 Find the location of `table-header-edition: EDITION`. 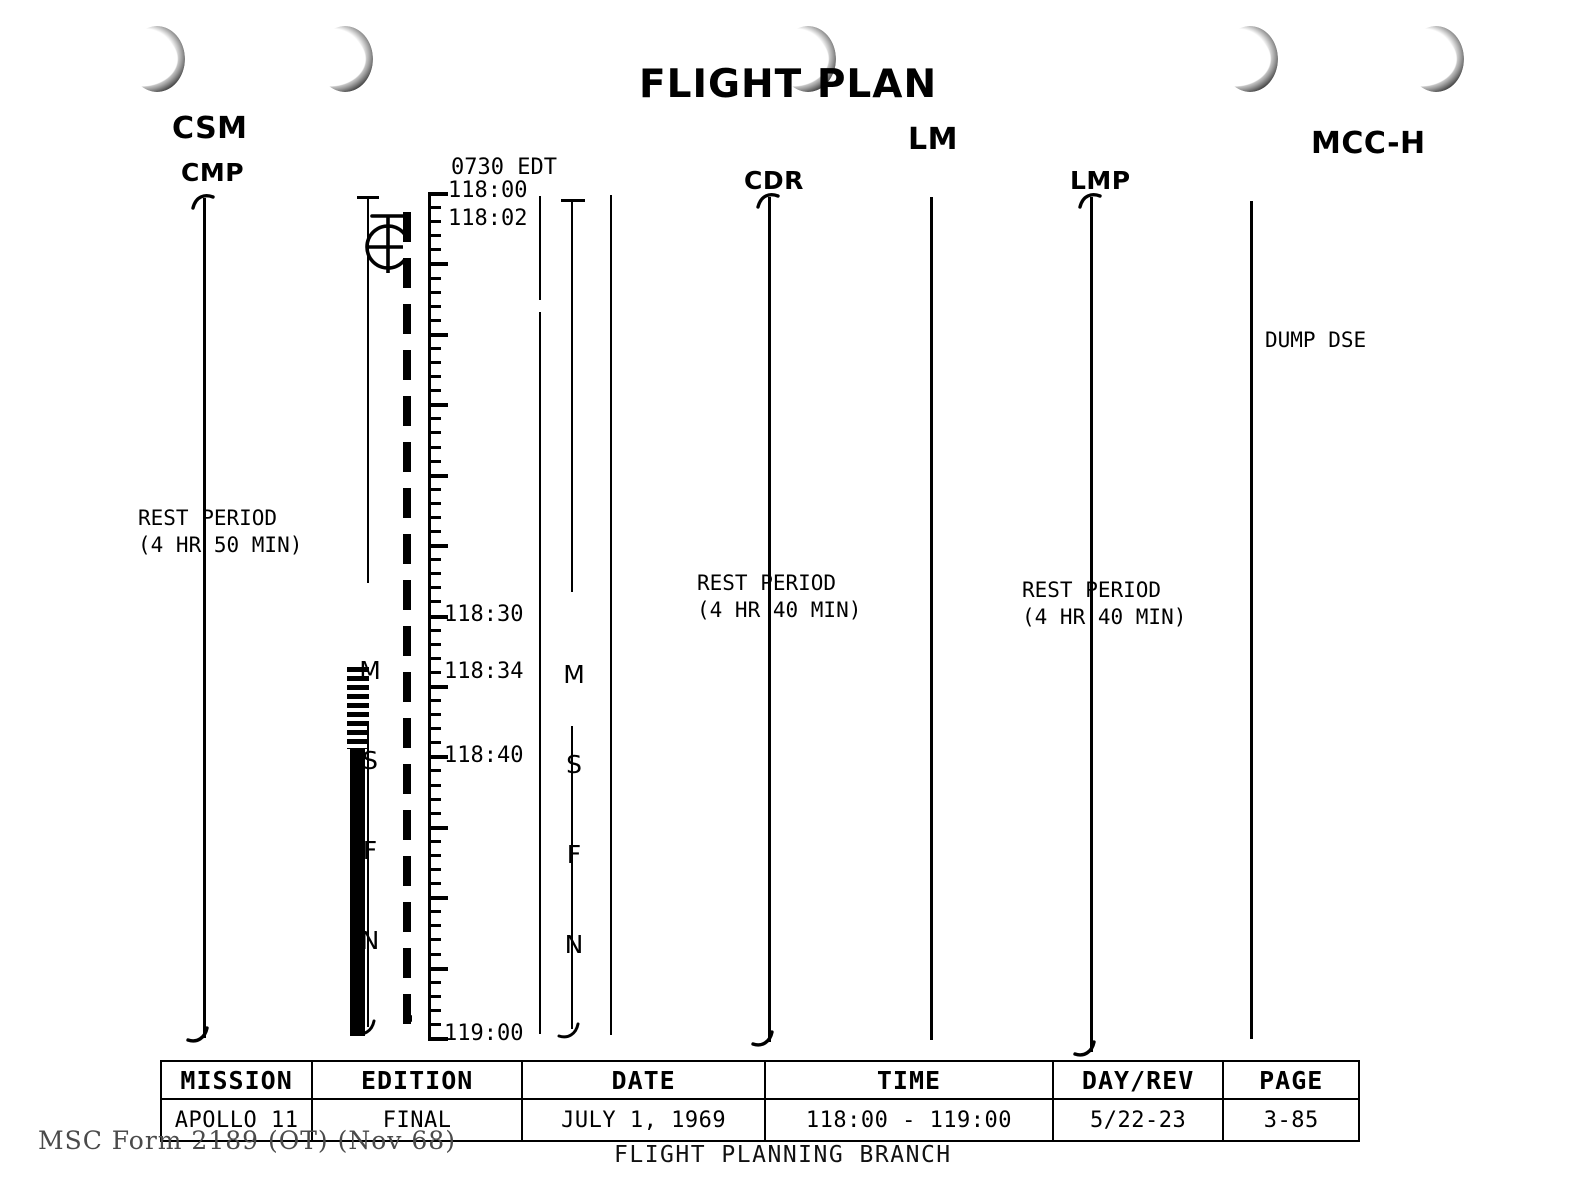

table-header-edition: EDITION is located at coordinates (417, 1080).